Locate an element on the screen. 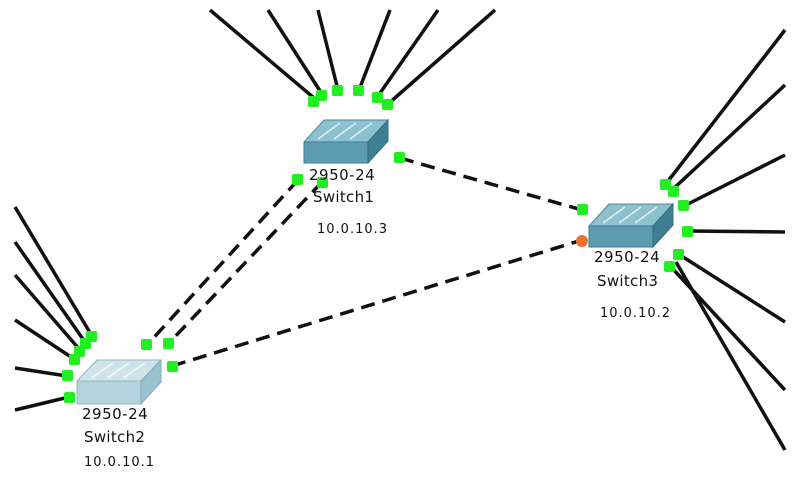 The image size is (795, 477). switch3-ip-label: 10.0.10.2 is located at coordinates (636, 313).